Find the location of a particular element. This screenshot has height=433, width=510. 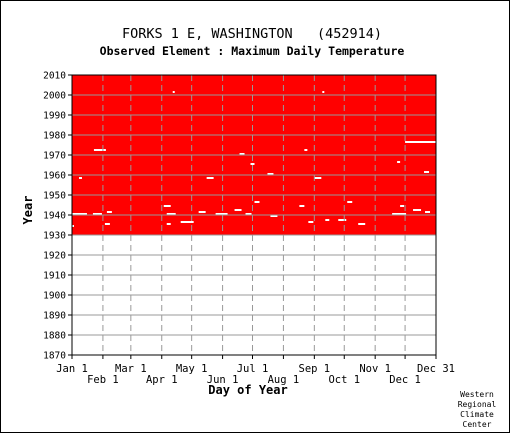

y-tick-label: 1870 is located at coordinates (54, 356).